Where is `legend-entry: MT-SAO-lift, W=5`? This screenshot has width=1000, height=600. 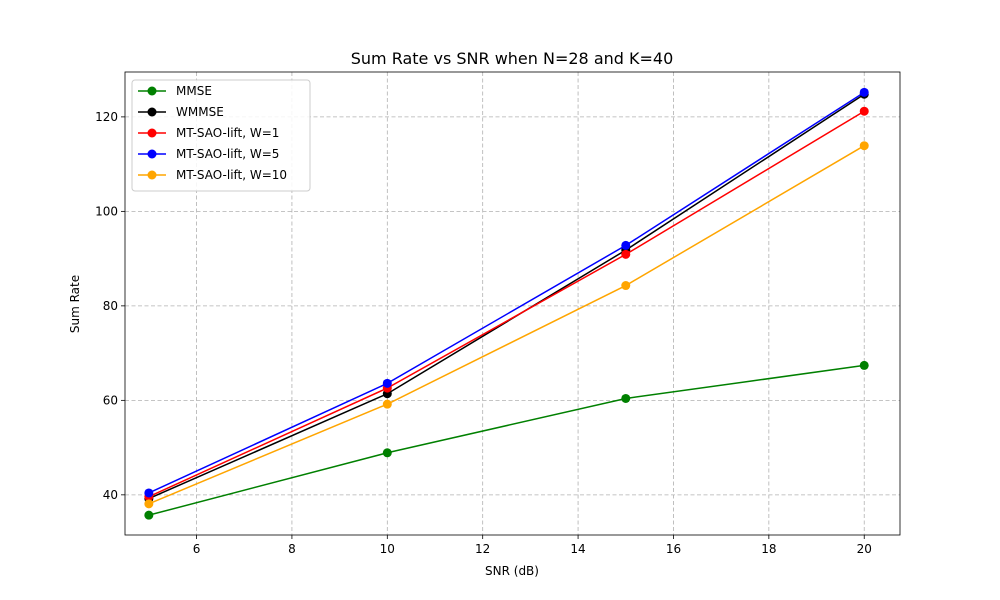
legend-entry: MT-SAO-lift, W=5 is located at coordinates (208, 154).